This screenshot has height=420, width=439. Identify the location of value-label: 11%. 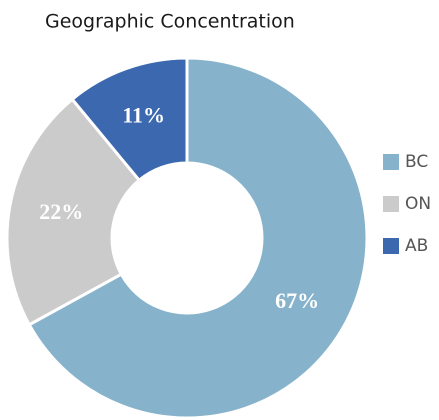
(143, 115).